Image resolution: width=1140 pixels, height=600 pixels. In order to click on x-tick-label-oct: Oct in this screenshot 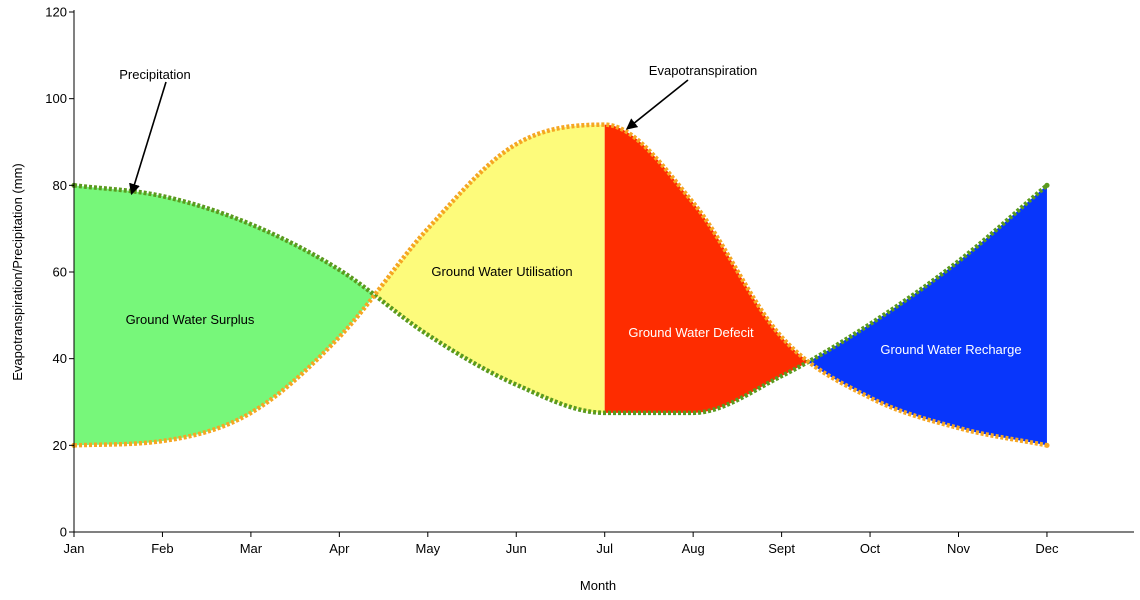, I will do `click(870, 548)`.